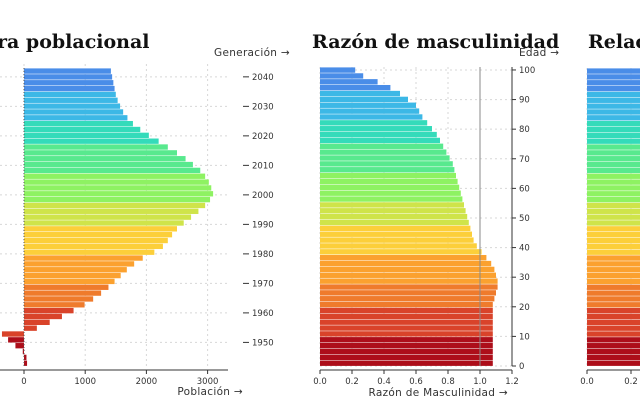 Image resolution: width=640 pixels, height=404 pixels. What do you see at coordinates (539, 53) in the screenshot?
I see `masculinity-y-axis-label: Edad →` at bounding box center [539, 53].